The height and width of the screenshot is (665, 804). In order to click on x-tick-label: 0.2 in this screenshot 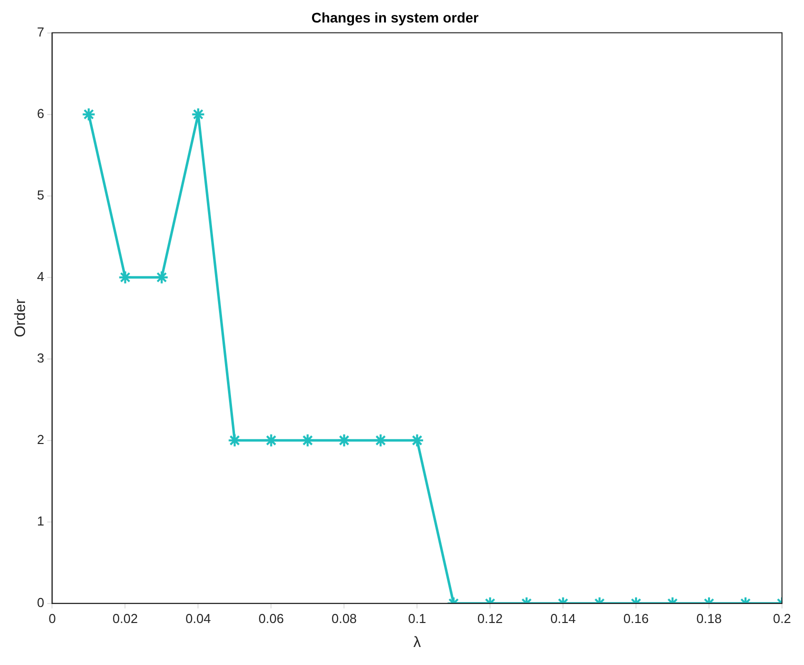, I will do `click(782, 618)`.